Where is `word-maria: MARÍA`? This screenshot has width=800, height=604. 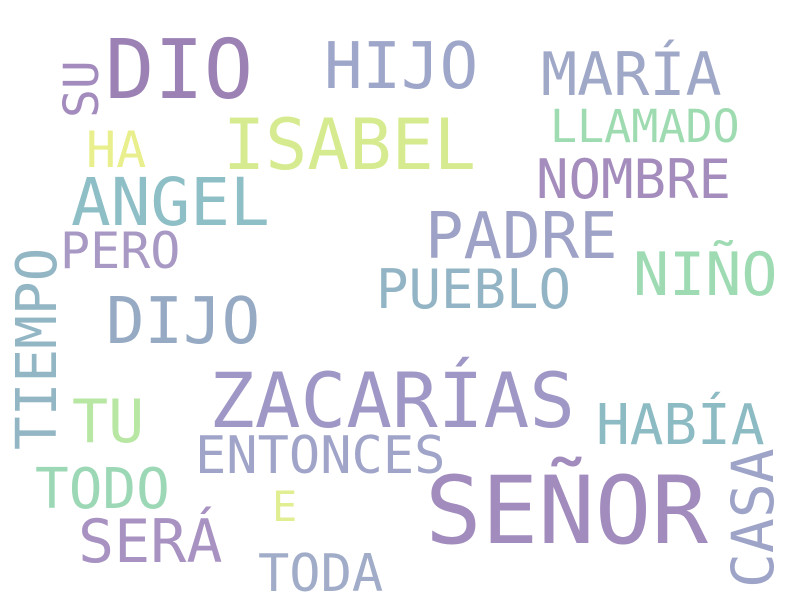
word-maria: MARÍA is located at coordinates (631, 75).